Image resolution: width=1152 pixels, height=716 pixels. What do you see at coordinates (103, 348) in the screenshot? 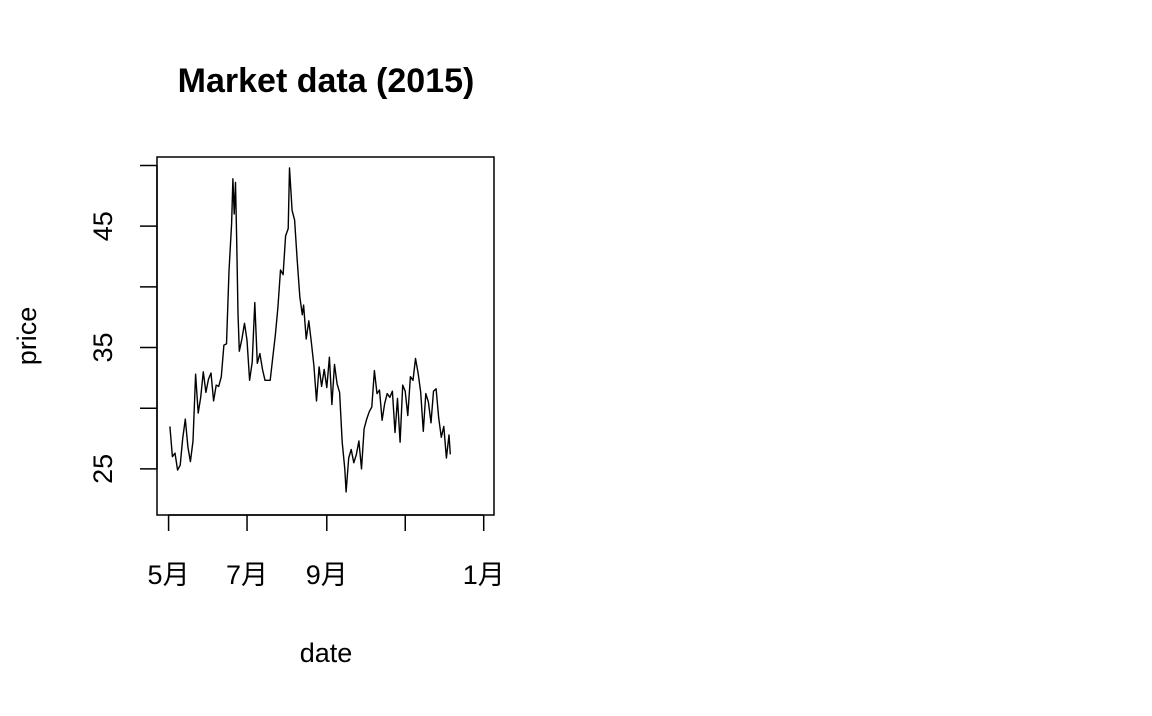
I see `y-tick-label: 35` at bounding box center [103, 348].